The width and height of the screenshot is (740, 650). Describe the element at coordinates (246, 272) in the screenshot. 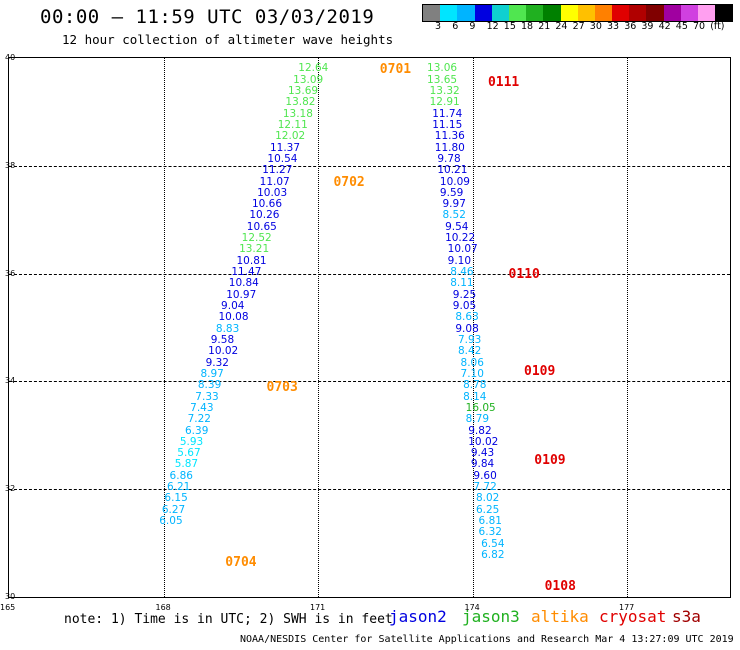

I see `wave-height-value: 11.47` at that location.